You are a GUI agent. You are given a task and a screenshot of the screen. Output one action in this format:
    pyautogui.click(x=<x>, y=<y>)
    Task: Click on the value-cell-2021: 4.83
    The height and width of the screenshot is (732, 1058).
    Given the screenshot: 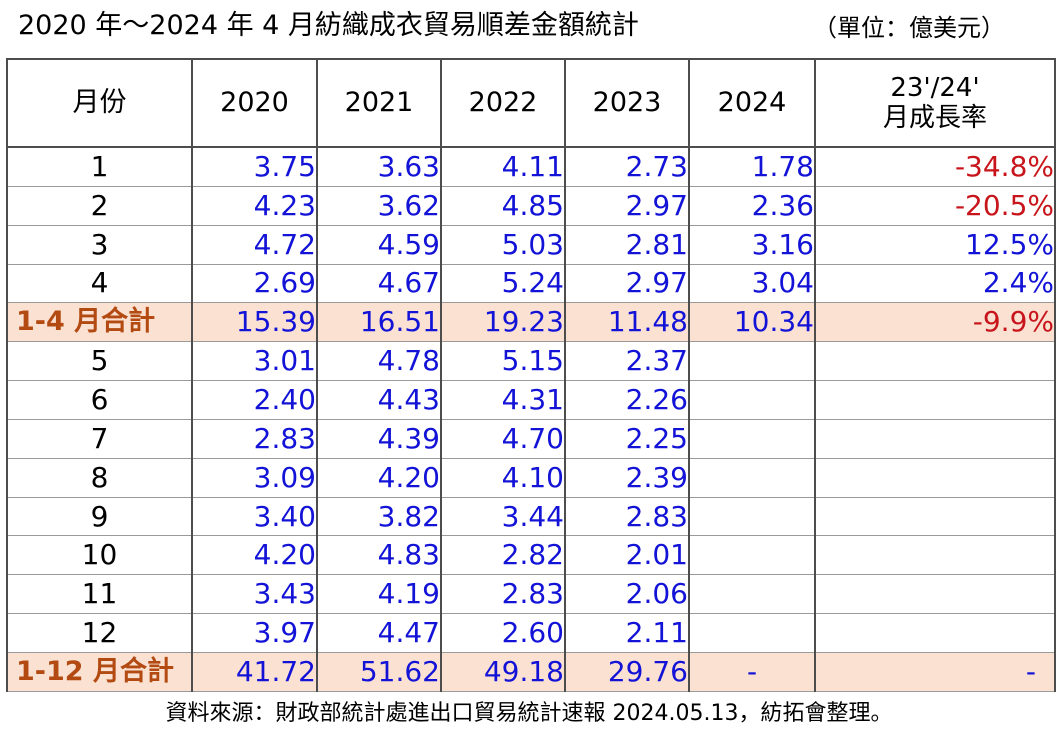 What is the action you would take?
    pyautogui.click(x=379, y=555)
    